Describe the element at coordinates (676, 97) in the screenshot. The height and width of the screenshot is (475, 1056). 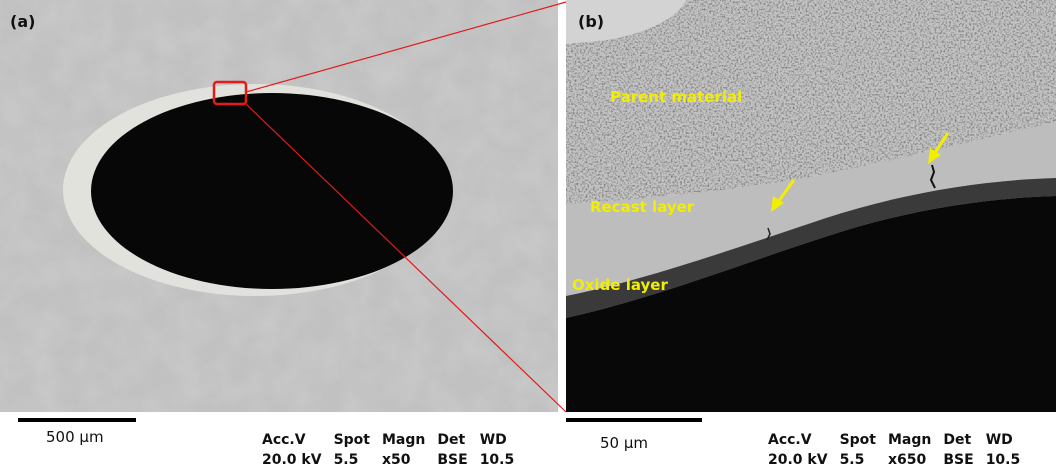
I see `parent-material-label: Parent material` at that location.